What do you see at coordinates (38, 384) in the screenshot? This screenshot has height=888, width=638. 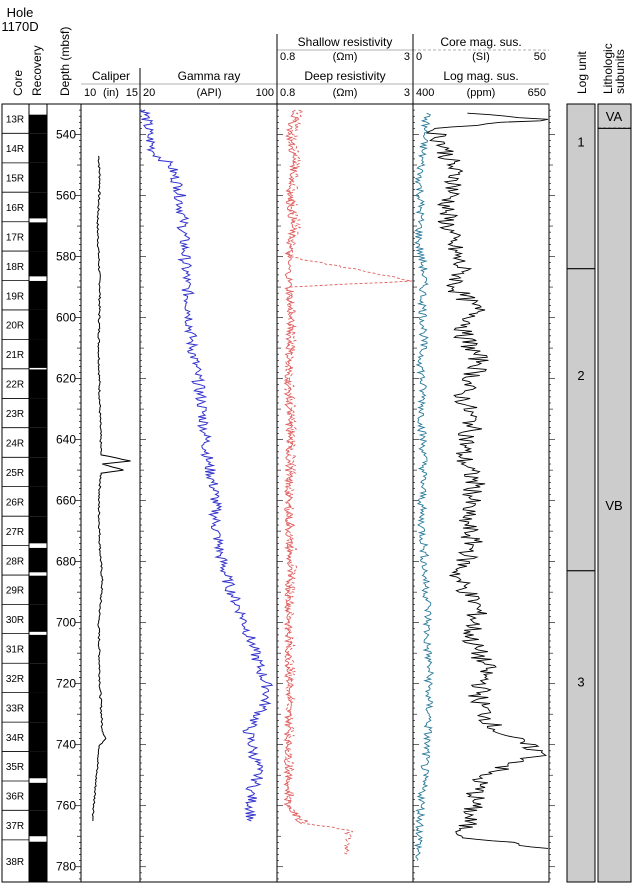 I see `recovery-block-22R` at bounding box center [38, 384].